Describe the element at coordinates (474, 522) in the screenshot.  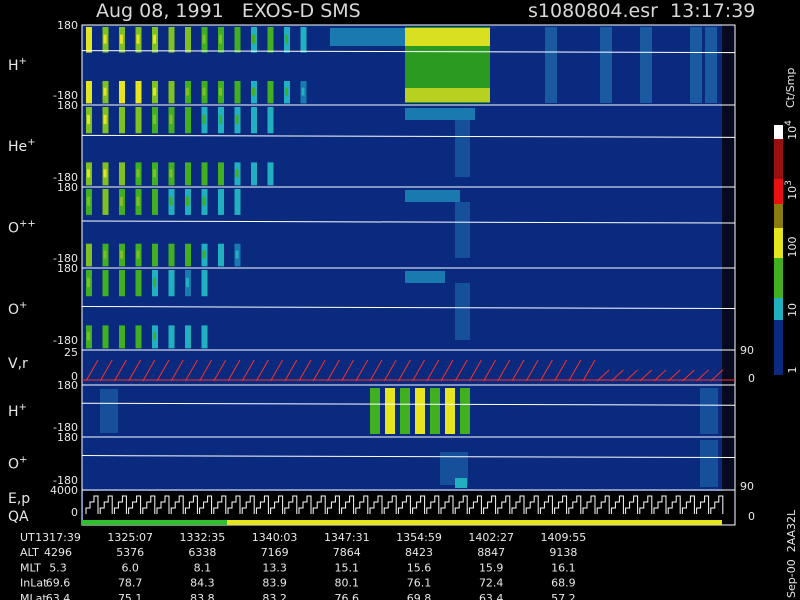
I see `qa-bar` at that location.